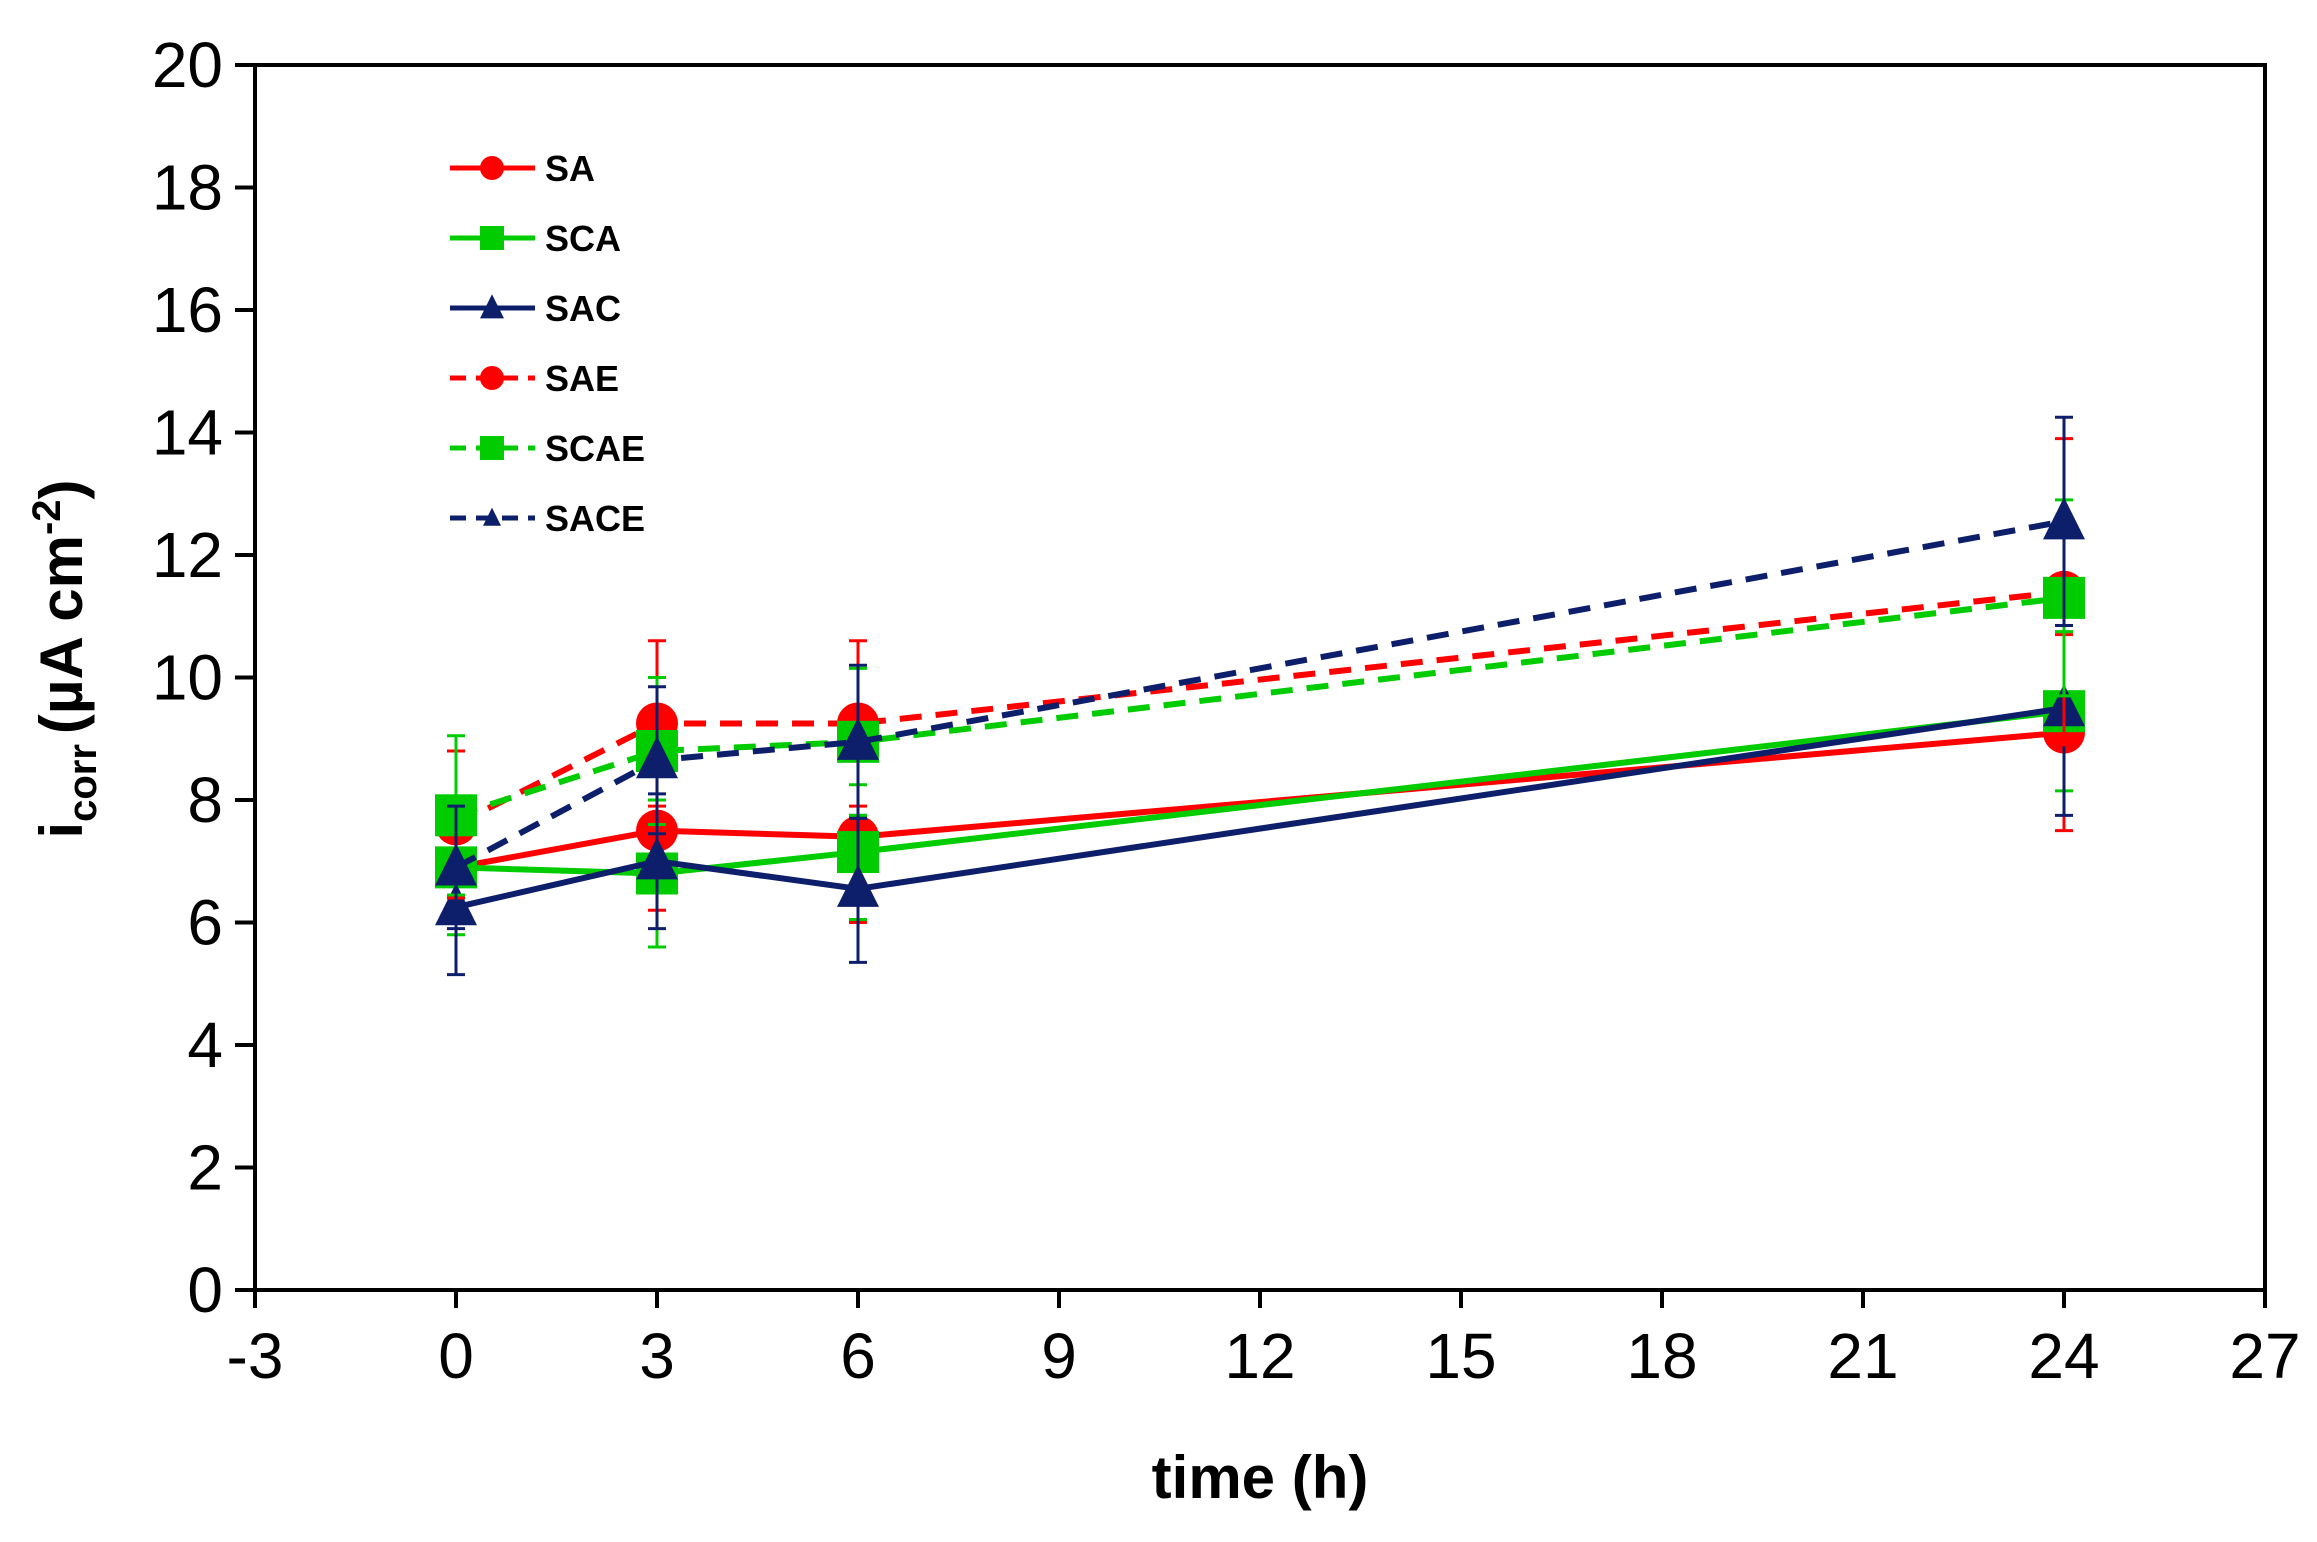 This screenshot has width=2317, height=1542. What do you see at coordinates (47, 517) in the screenshot?
I see `y-axis-title-sup: -2` at bounding box center [47, 517].